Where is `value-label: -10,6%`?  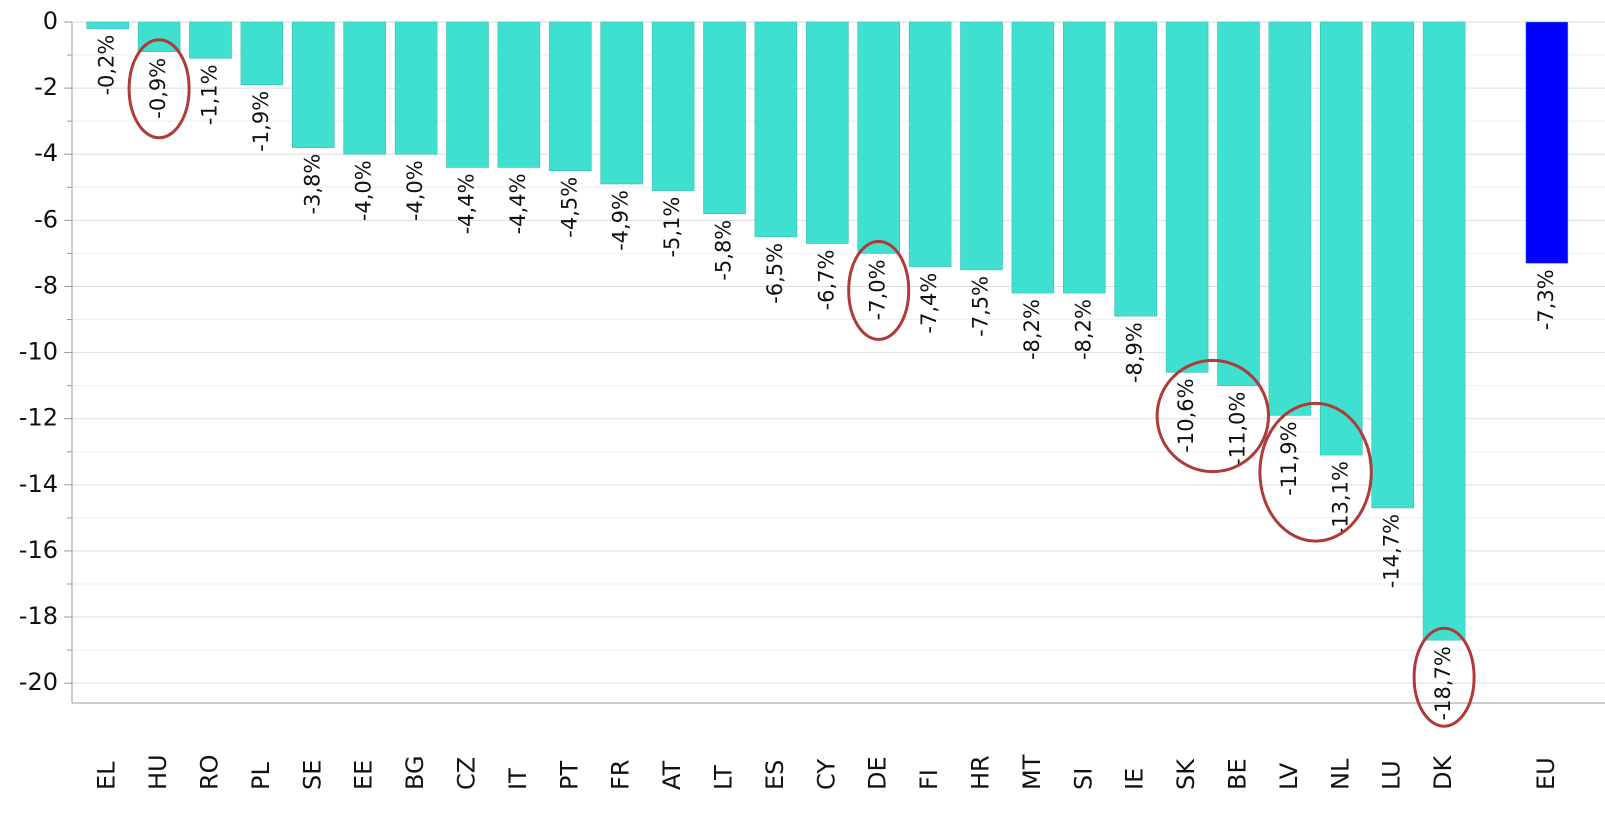 value-label: -10,6% is located at coordinates (1186, 415).